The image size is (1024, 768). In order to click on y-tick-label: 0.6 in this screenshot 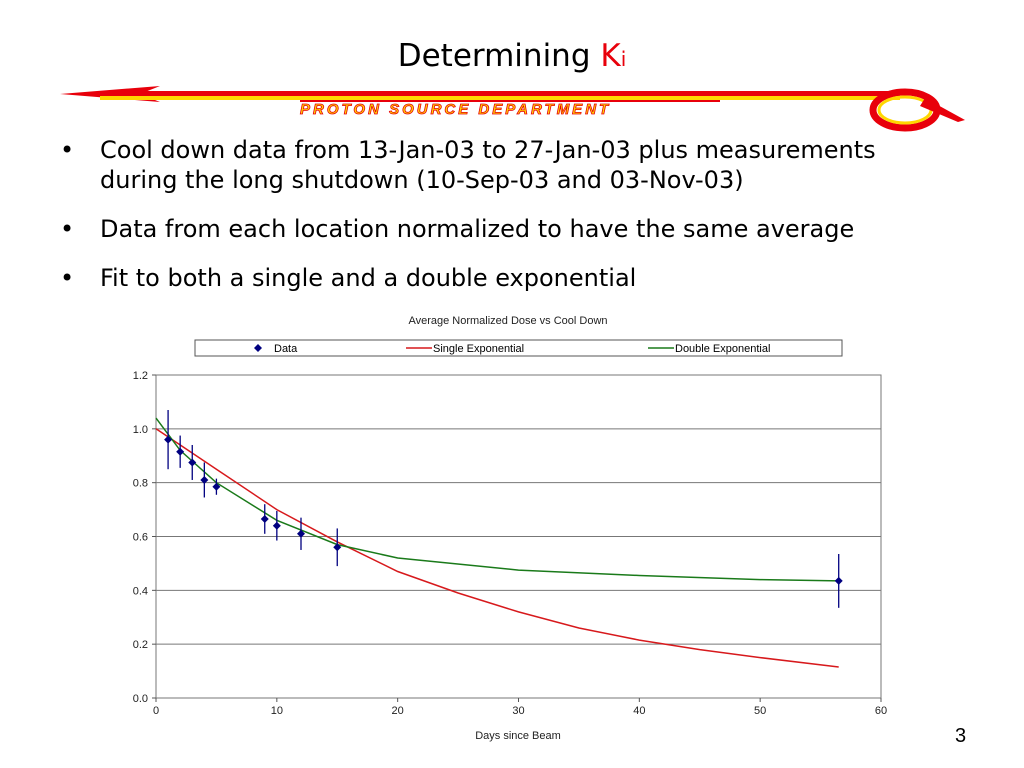, I will do `click(140, 538)`.